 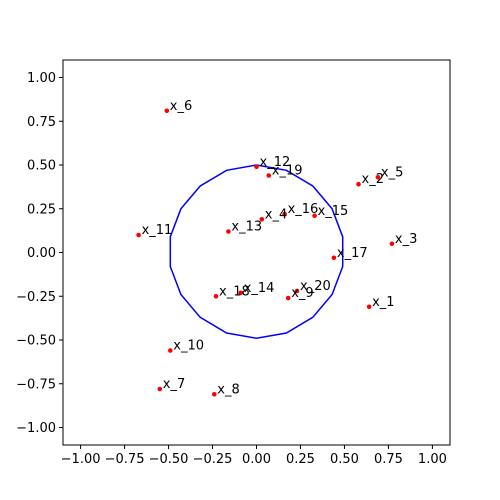 I want to click on point-label: x_20, so click(x=315, y=286).